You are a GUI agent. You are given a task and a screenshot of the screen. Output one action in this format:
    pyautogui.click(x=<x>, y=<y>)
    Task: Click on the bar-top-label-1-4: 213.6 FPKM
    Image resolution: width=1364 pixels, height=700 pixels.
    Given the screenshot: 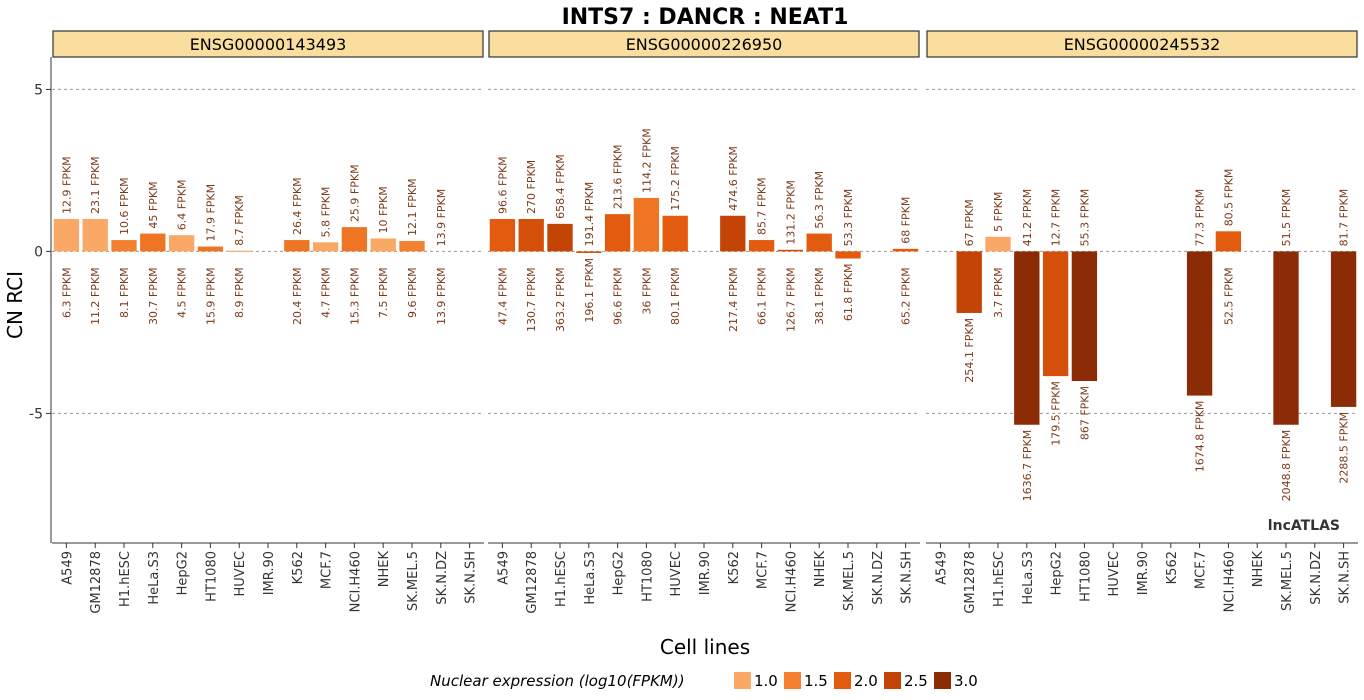 What is the action you would take?
    pyautogui.click(x=618, y=176)
    